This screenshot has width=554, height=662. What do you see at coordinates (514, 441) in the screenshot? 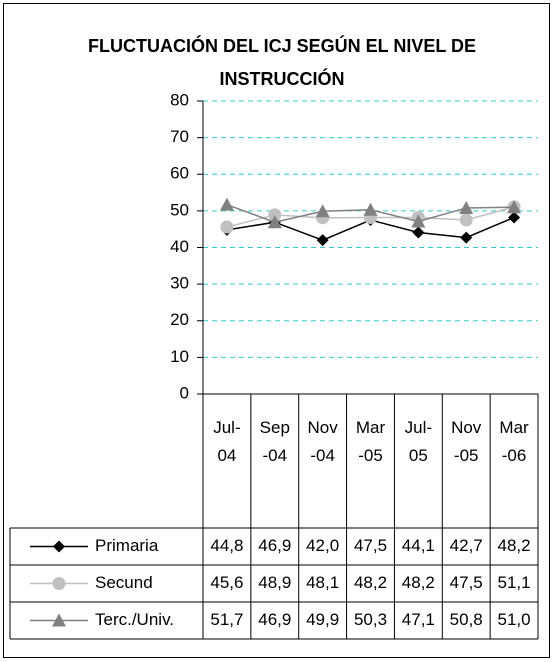
I see `x-tick-label: Mar-06` at bounding box center [514, 441].